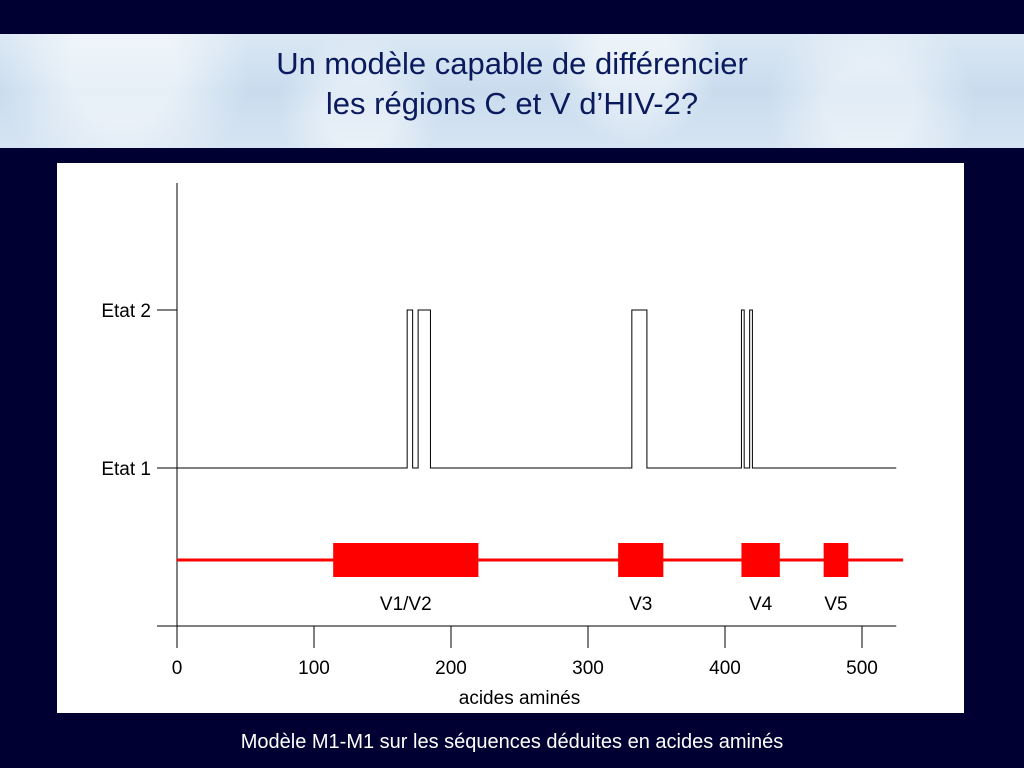 Image resolution: width=1024 pixels, height=768 pixels. What do you see at coordinates (588, 668) in the screenshot?
I see `x-tick-label: 300` at bounding box center [588, 668].